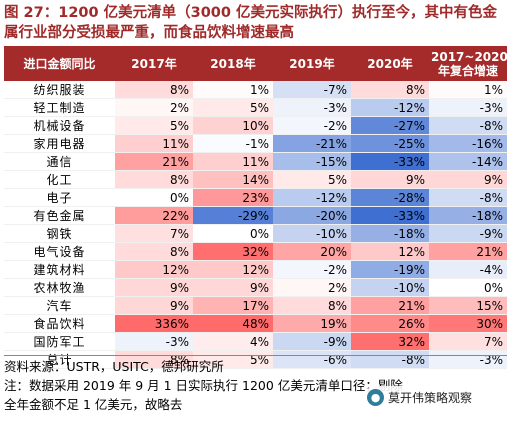 The width and height of the screenshot is (511, 424). I want to click on row-label: 建筑材料, so click(59, 269).